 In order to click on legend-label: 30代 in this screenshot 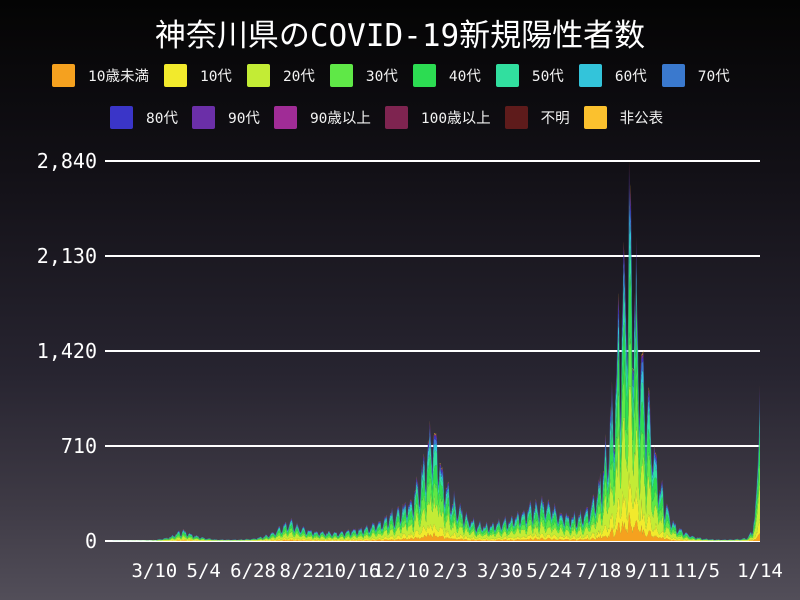, I will do `click(381, 77)`.